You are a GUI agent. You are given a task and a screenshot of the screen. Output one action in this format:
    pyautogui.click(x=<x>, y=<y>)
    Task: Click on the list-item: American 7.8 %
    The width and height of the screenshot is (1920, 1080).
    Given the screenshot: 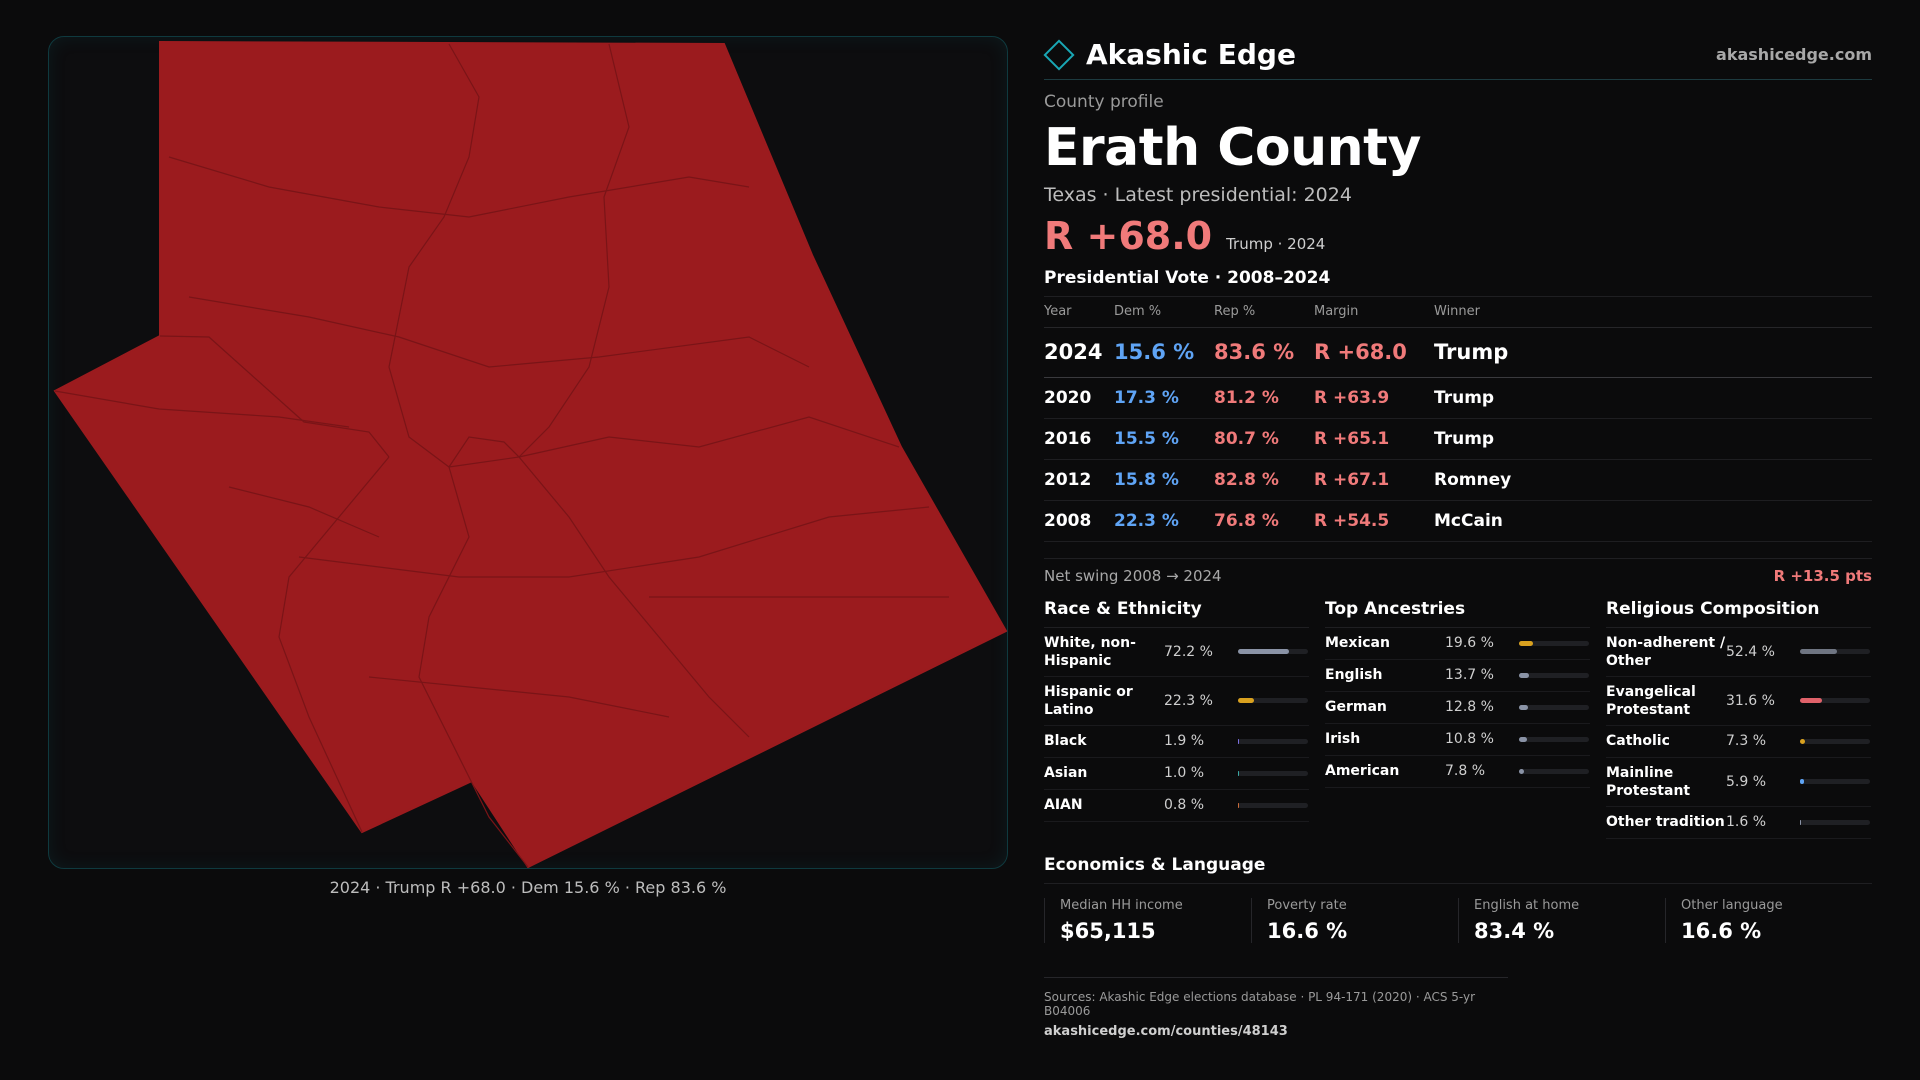 What is the action you would take?
    pyautogui.click(x=1457, y=772)
    